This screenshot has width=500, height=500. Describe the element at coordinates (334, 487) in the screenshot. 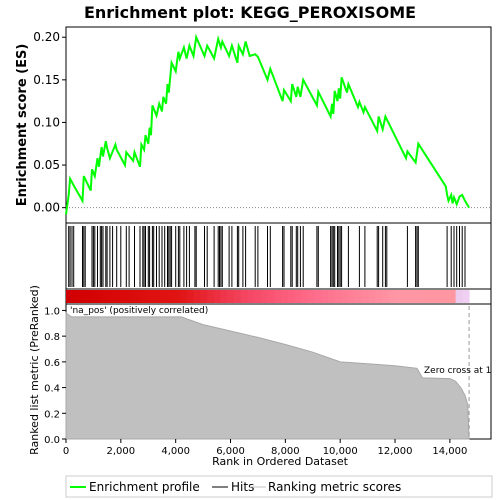

I see `legend-label-ranking: Ranking metric scores` at that location.